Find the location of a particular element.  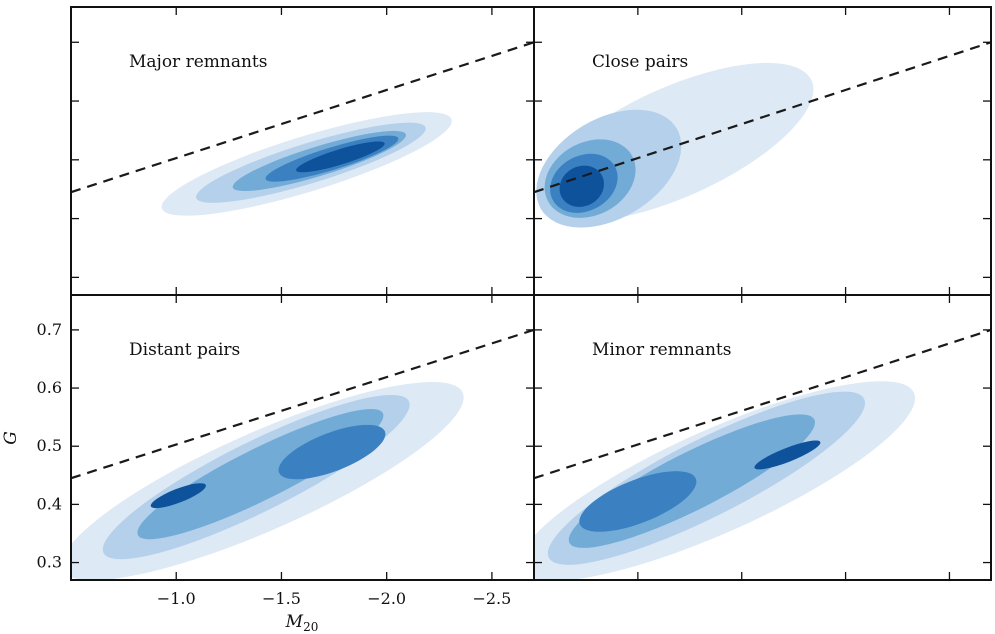

y-tick-labels: 0.3 0.4 0.5 0.6 0.7 is located at coordinates (49, 446).